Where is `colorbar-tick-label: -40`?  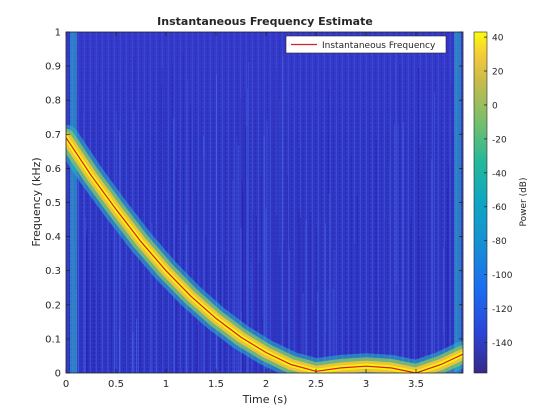 colorbar-tick-label: -40 is located at coordinates (499, 174).